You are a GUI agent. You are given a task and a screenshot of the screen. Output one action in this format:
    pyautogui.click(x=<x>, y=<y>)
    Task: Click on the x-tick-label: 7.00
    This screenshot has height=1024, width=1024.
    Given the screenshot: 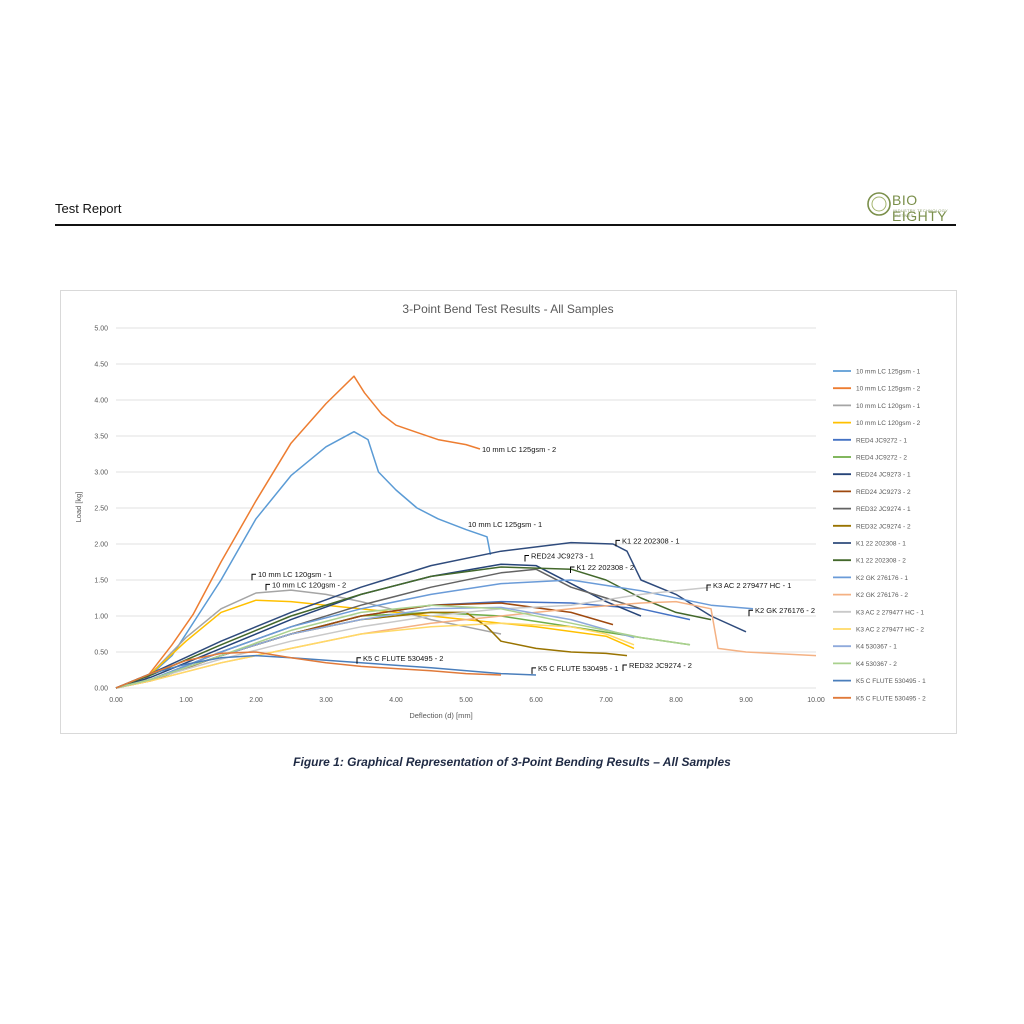 What is the action you would take?
    pyautogui.click(x=606, y=700)
    